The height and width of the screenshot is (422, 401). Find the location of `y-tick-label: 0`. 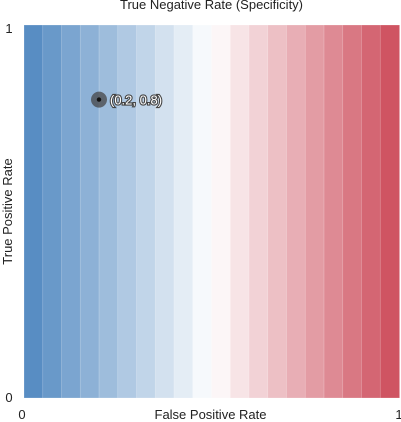

y-tick-label: 0 is located at coordinates (8, 397).